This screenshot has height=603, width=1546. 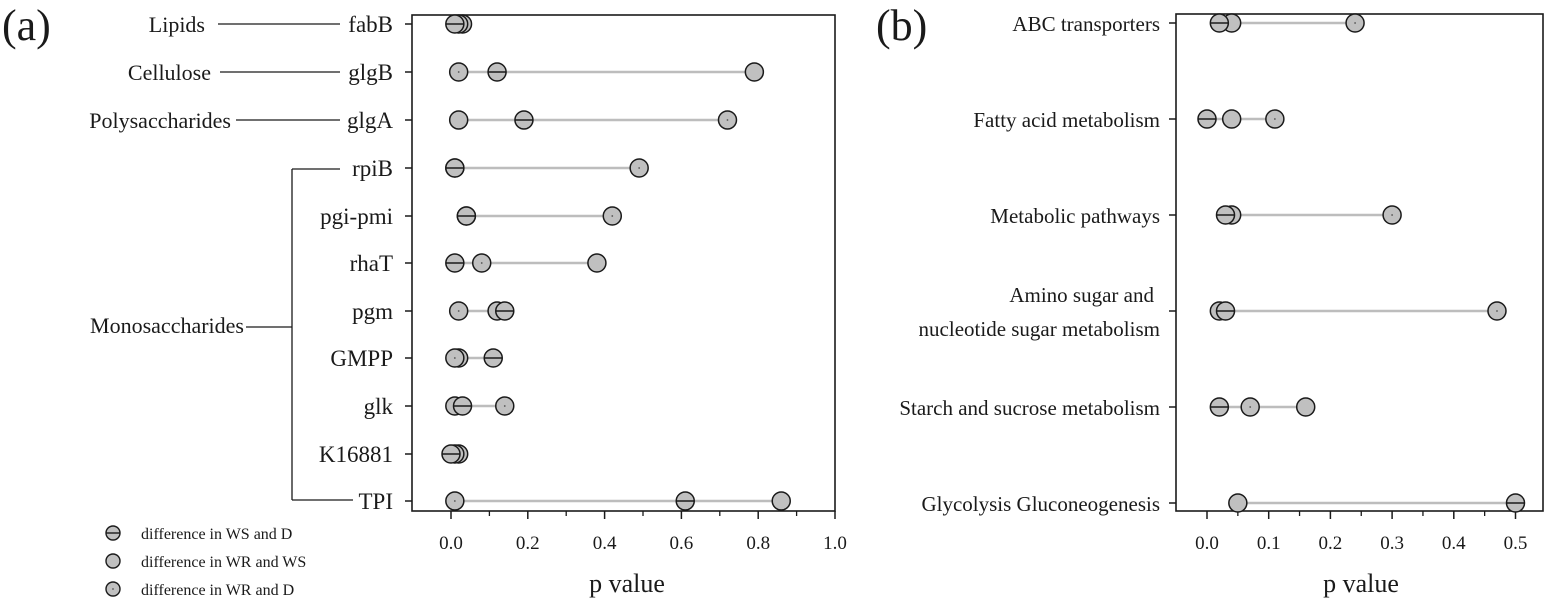 What do you see at coordinates (682, 543) in the screenshot?
I see `x-tick-label: 0.6` at bounding box center [682, 543].